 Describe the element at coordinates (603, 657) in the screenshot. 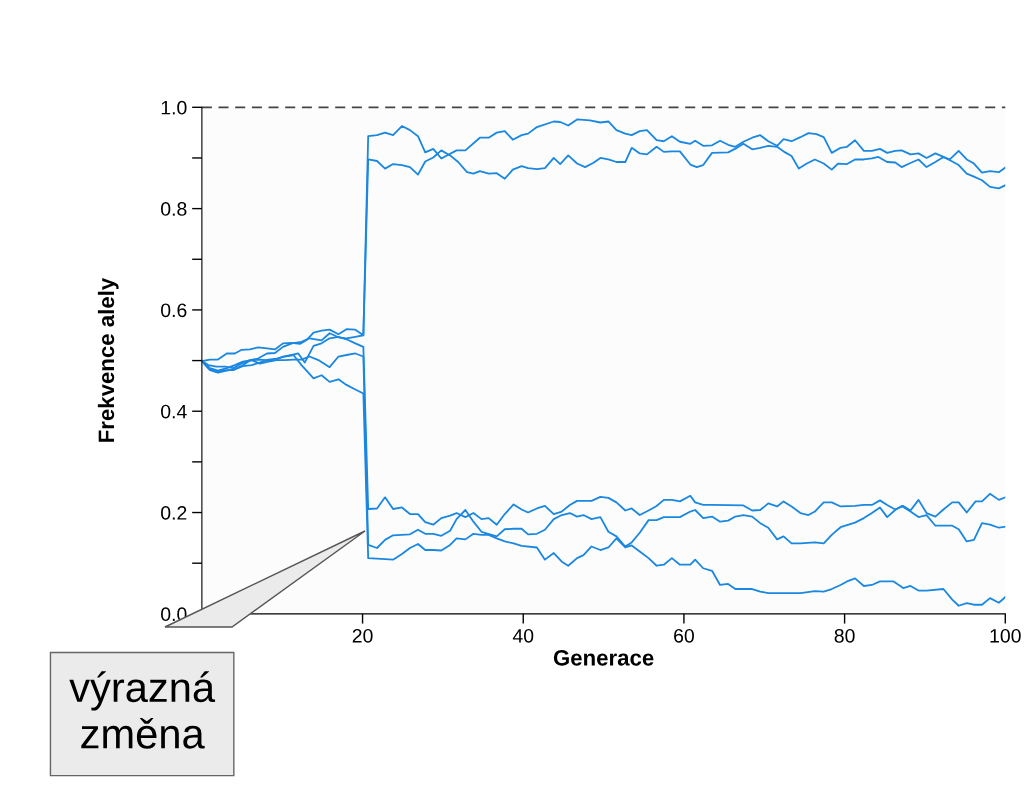

I see `x-axis-title: Generace` at that location.